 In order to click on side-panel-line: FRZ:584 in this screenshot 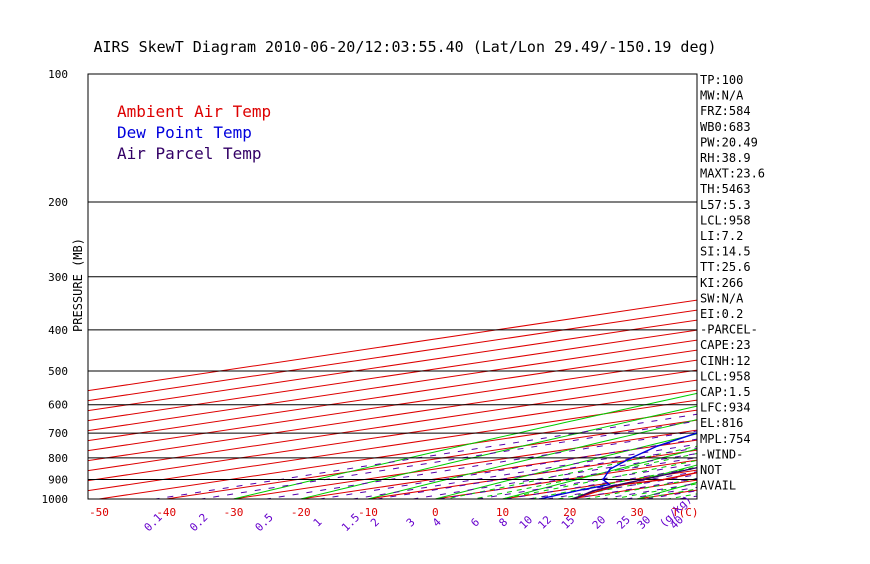, I will do `click(725, 111)`.